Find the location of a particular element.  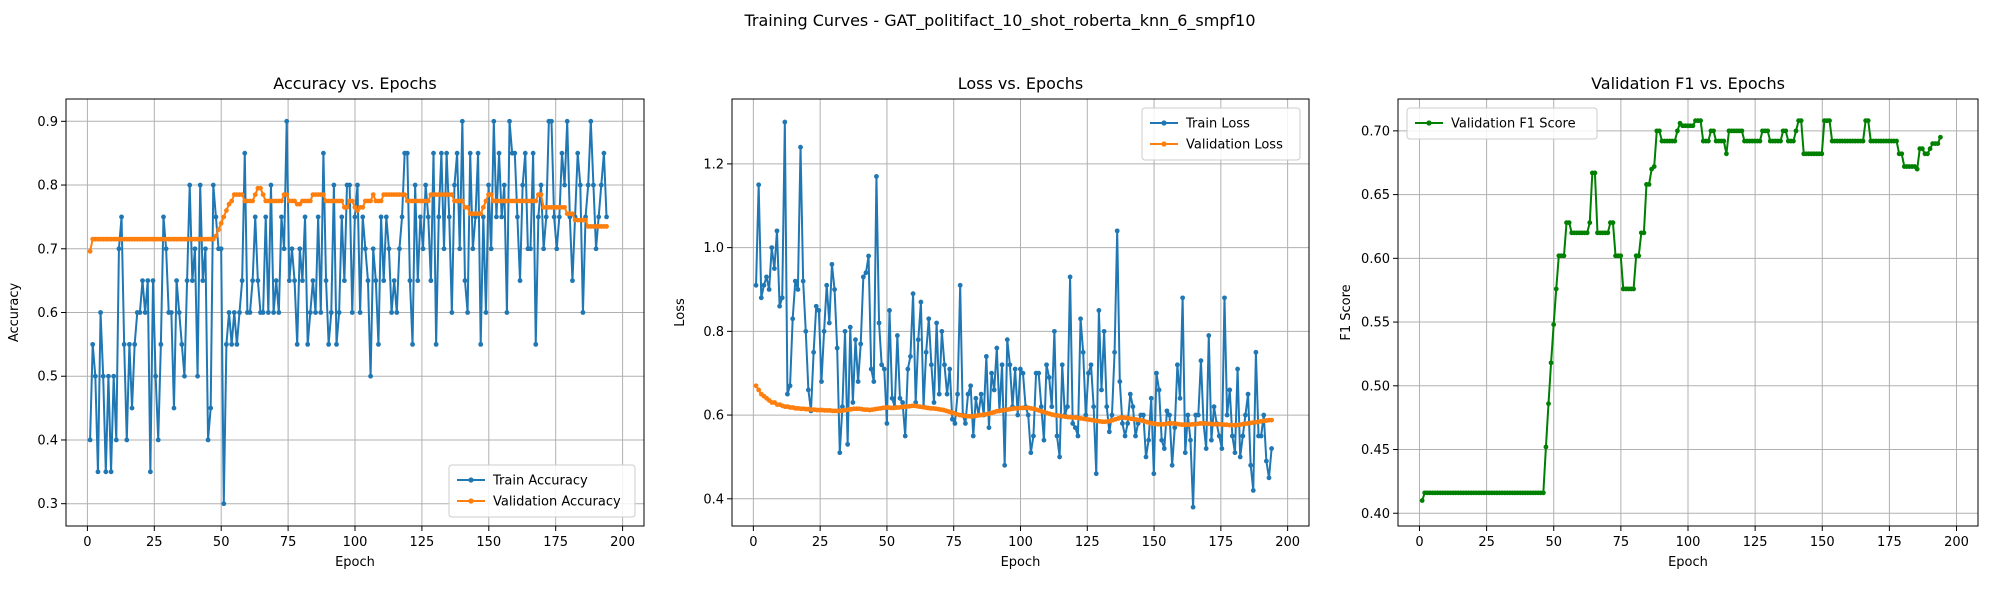

x-tick-label: 75 is located at coordinates (953, 542).